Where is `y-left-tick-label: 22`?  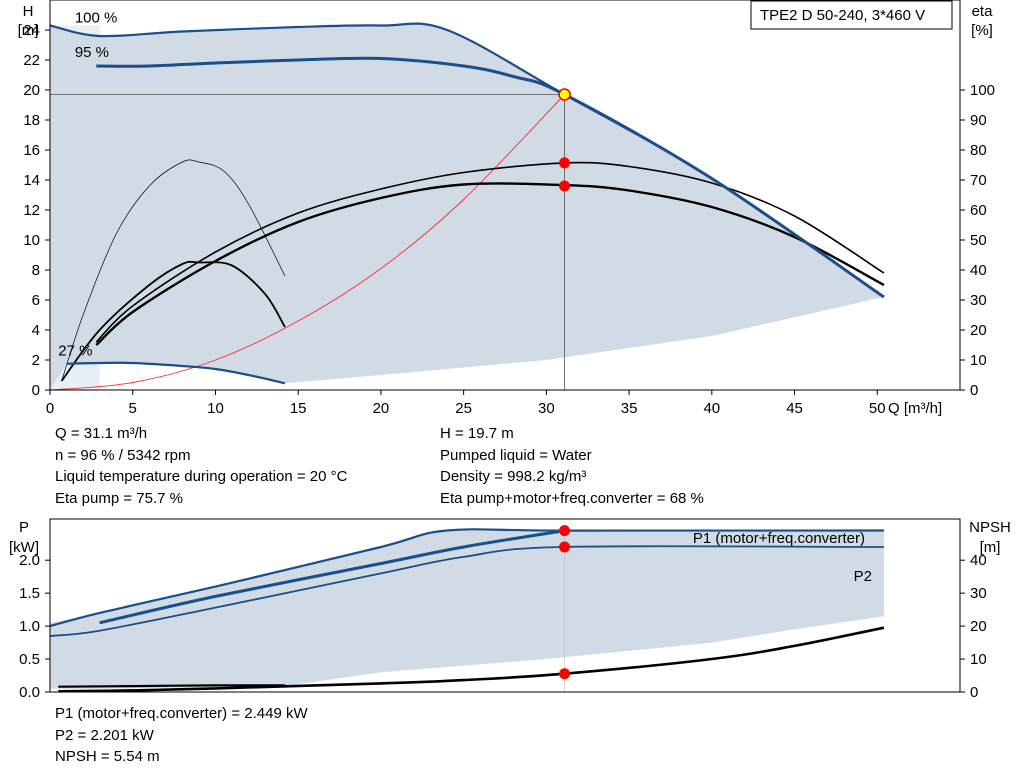 y-left-tick-label: 22 is located at coordinates (31, 60).